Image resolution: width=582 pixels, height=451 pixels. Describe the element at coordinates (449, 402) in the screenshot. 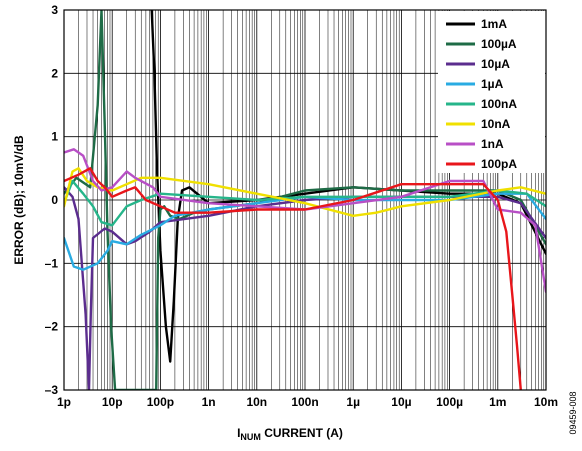

I see `x-tick-label: 100µ` at that location.